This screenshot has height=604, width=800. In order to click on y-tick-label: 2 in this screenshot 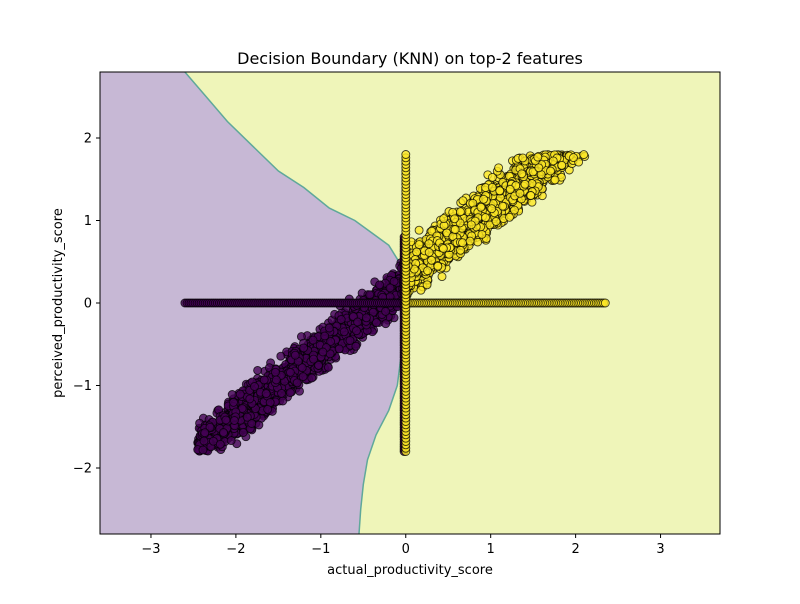, I will do `click(88, 139)`.